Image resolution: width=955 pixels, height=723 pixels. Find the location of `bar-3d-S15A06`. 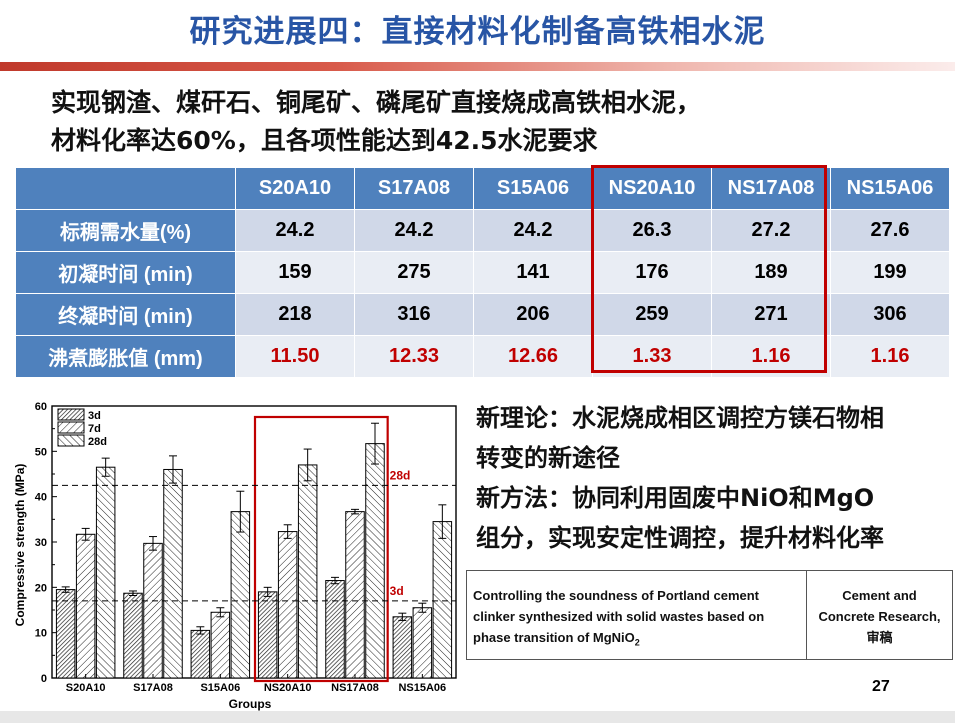

bar-3d-S15A06 is located at coordinates (200, 654).